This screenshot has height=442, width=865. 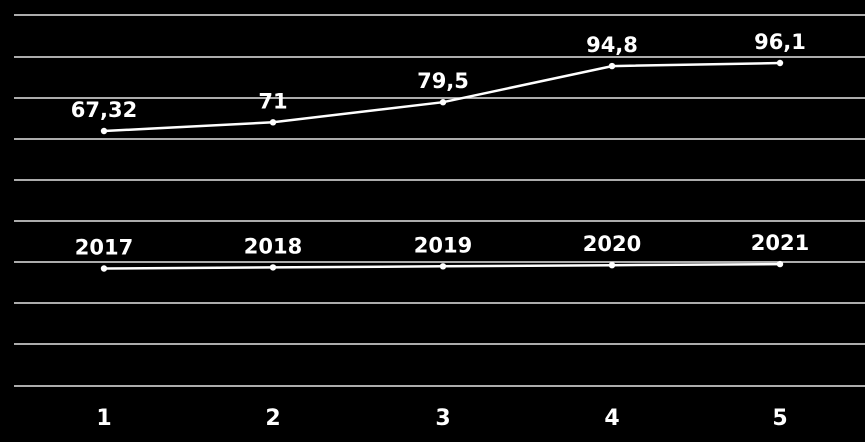 I want to click on series-1-data-label-4: 94,8, so click(x=612, y=45).